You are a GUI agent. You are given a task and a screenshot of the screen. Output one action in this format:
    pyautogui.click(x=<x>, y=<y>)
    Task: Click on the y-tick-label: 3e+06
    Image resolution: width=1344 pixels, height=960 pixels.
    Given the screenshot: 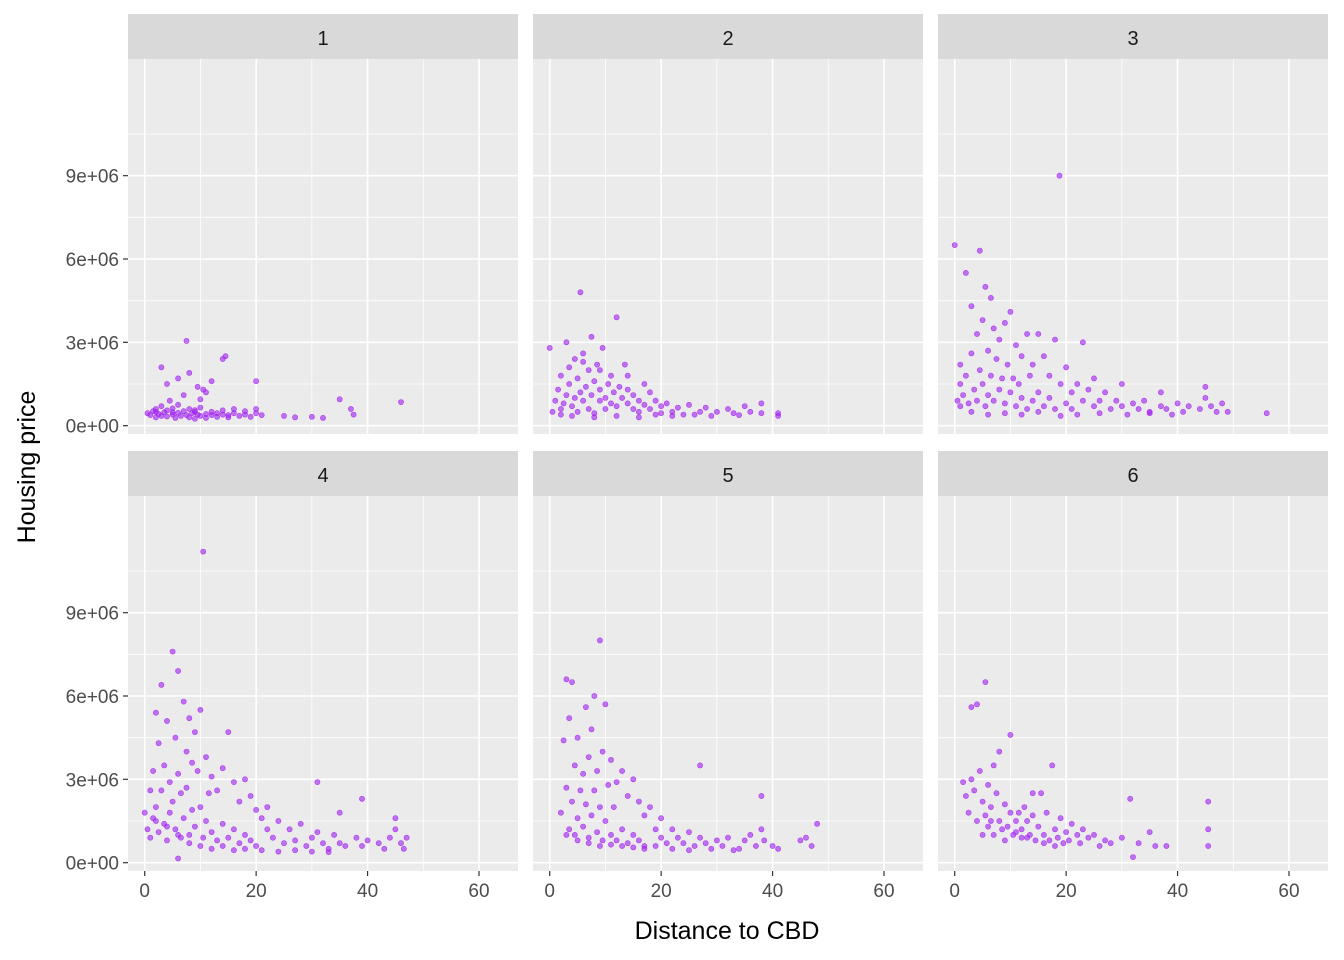 What is the action you would take?
    pyautogui.click(x=92, y=343)
    